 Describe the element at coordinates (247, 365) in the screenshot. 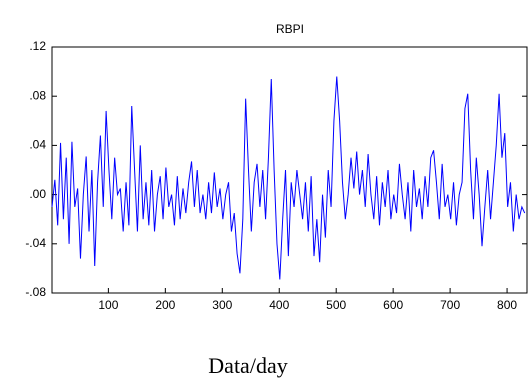

I see `x-axis-label: Data/day` at that location.